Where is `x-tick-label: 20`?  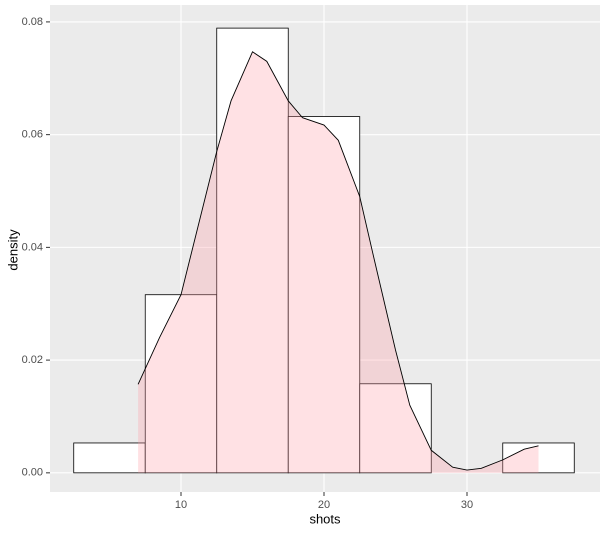 x-tick-label: 20 is located at coordinates (324, 505).